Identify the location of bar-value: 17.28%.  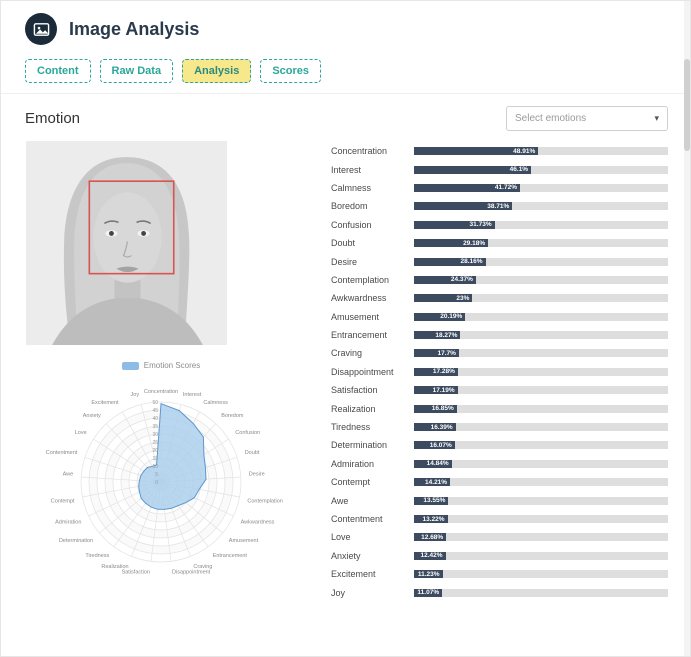
(443, 372).